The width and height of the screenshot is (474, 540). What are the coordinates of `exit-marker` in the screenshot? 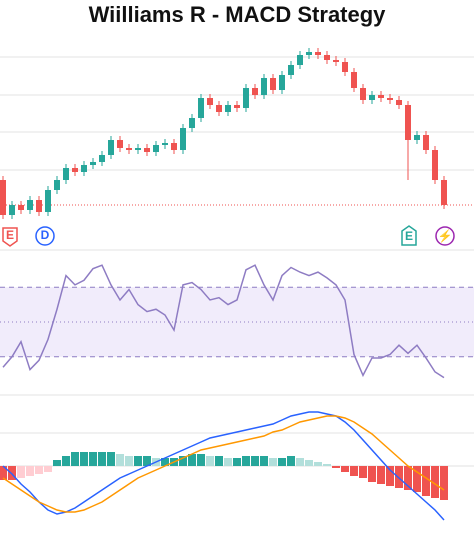 It's located at (10, 237).